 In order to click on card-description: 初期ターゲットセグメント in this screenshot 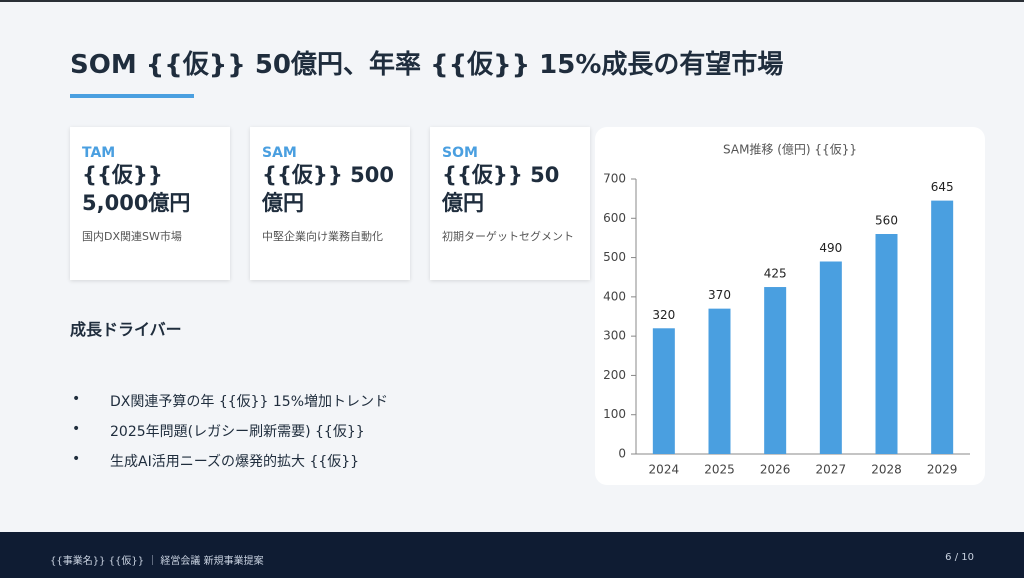, I will do `click(508, 236)`.